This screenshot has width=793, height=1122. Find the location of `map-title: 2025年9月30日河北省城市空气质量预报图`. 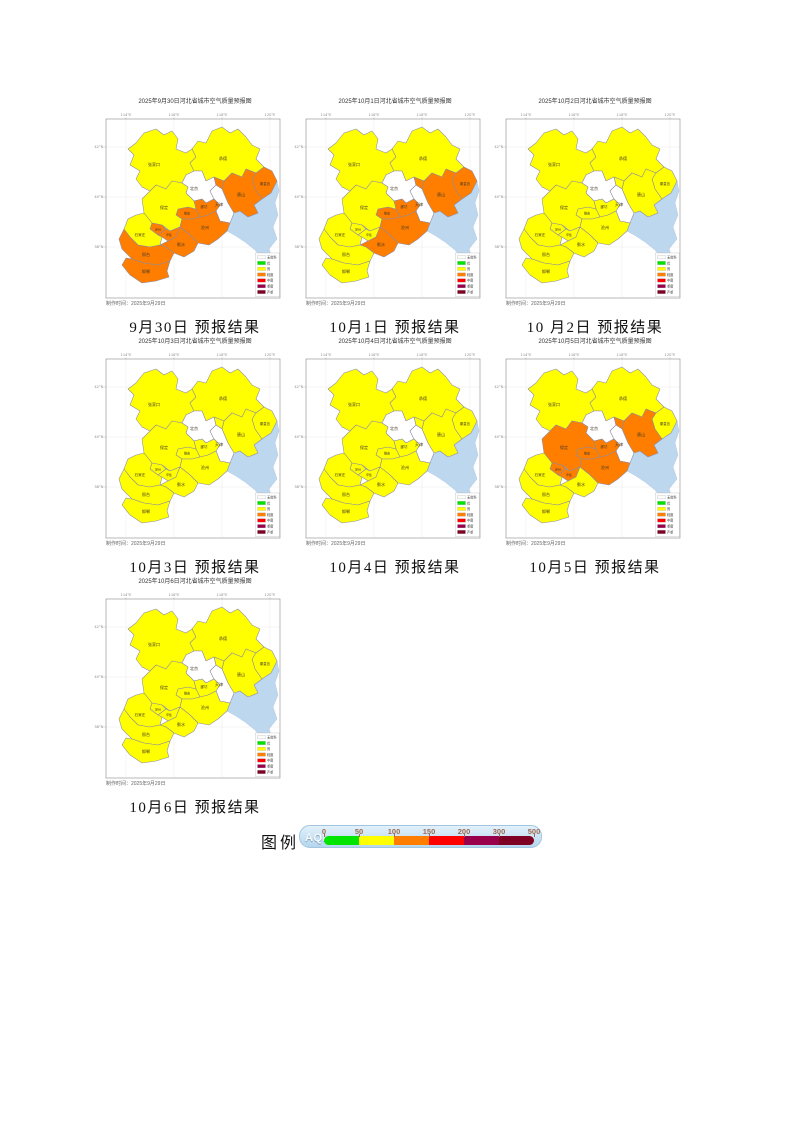

map-title: 2025年9月30日河北省城市空气质量预报图 is located at coordinates (195, 102).